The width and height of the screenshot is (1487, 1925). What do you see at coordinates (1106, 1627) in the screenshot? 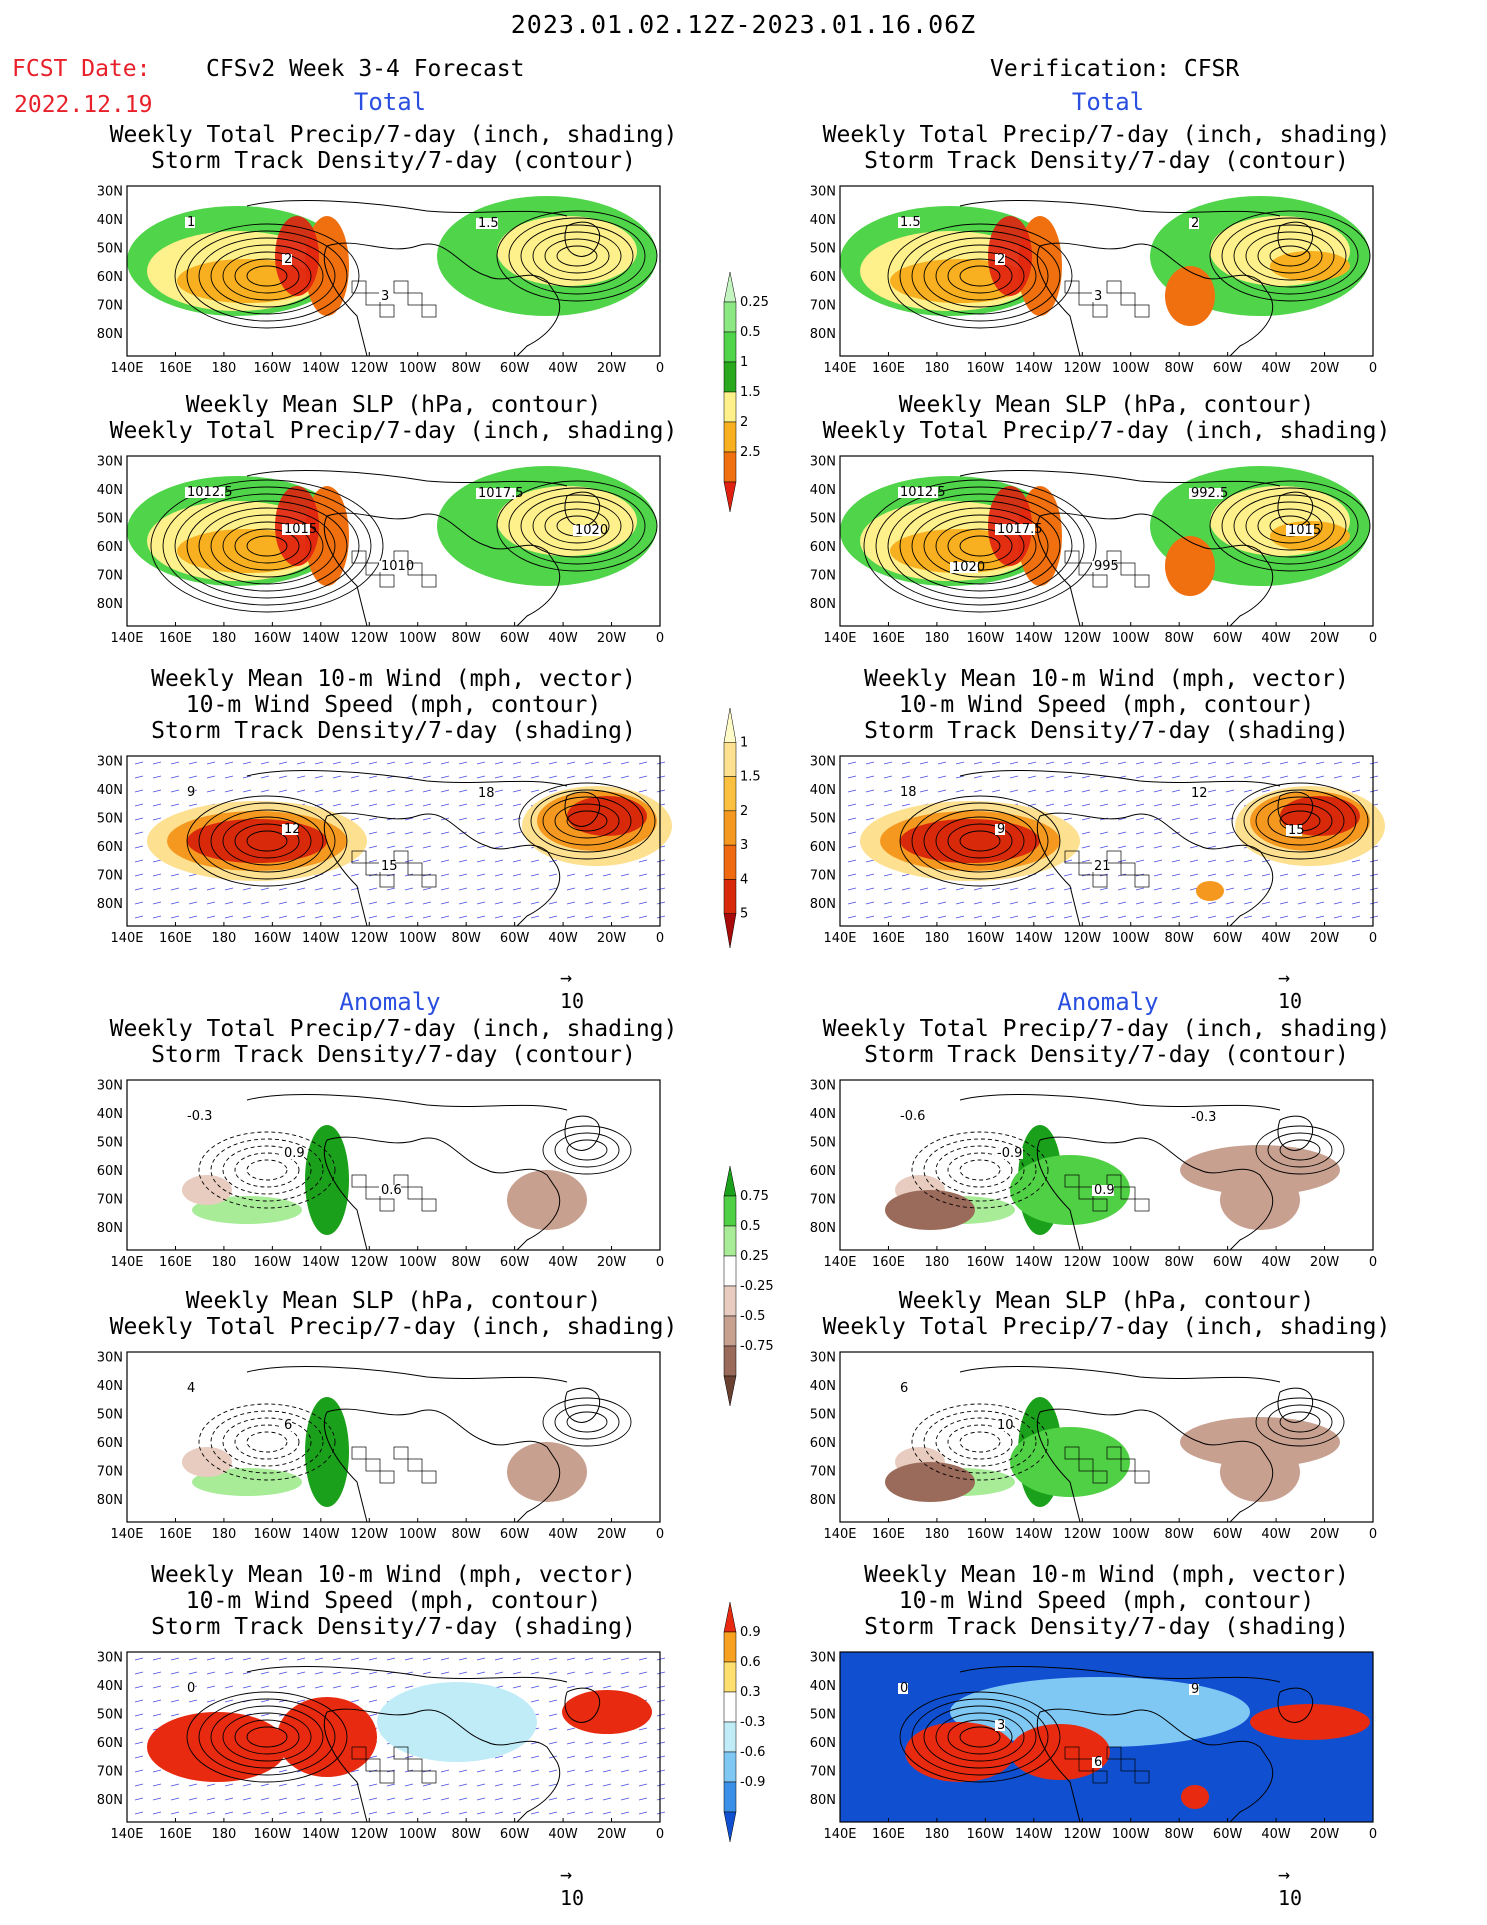
I see `verification-anom-wind-title-line: Storm Track Density/7-day (shading)` at bounding box center [1106, 1627].